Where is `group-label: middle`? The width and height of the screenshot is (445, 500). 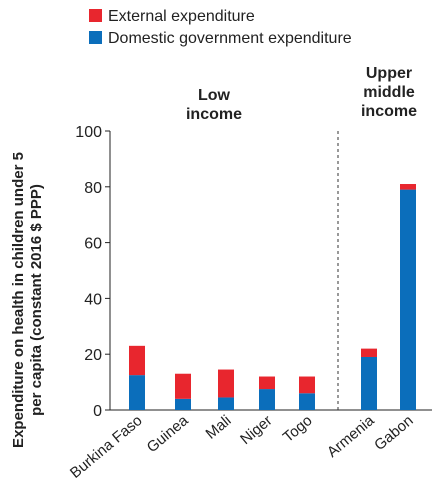 group-label: middle is located at coordinates (389, 92).